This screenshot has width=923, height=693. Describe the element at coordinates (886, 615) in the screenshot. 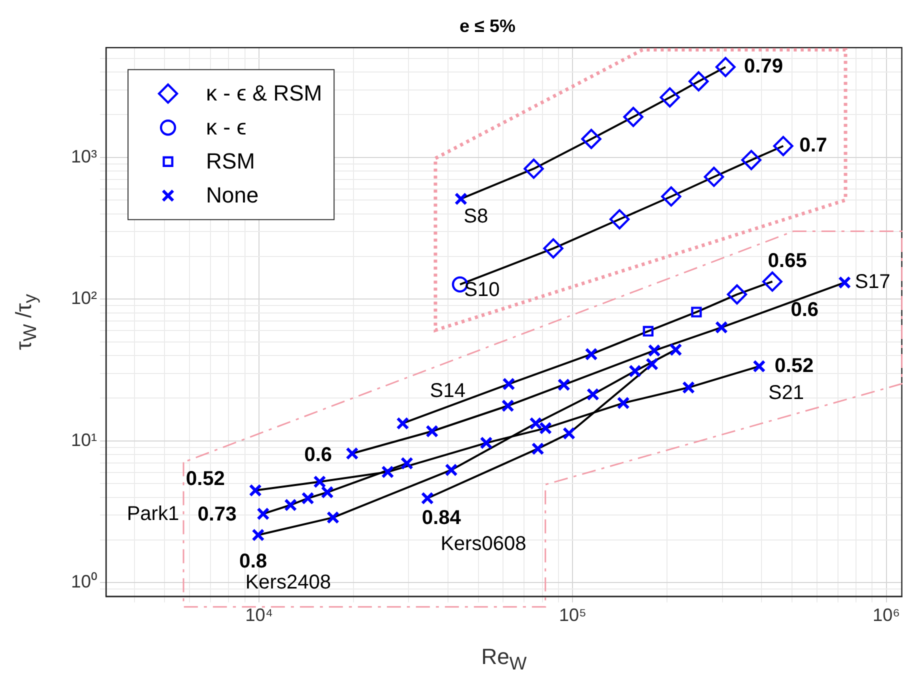

I see `x-tick-label: 10⁶` at that location.